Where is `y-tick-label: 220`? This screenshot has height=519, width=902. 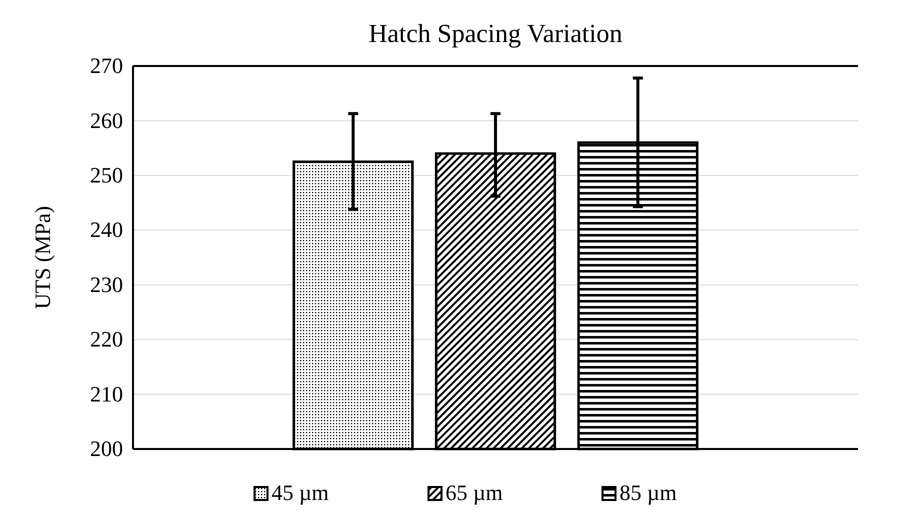
y-tick-label: 220 is located at coordinates (106, 339).